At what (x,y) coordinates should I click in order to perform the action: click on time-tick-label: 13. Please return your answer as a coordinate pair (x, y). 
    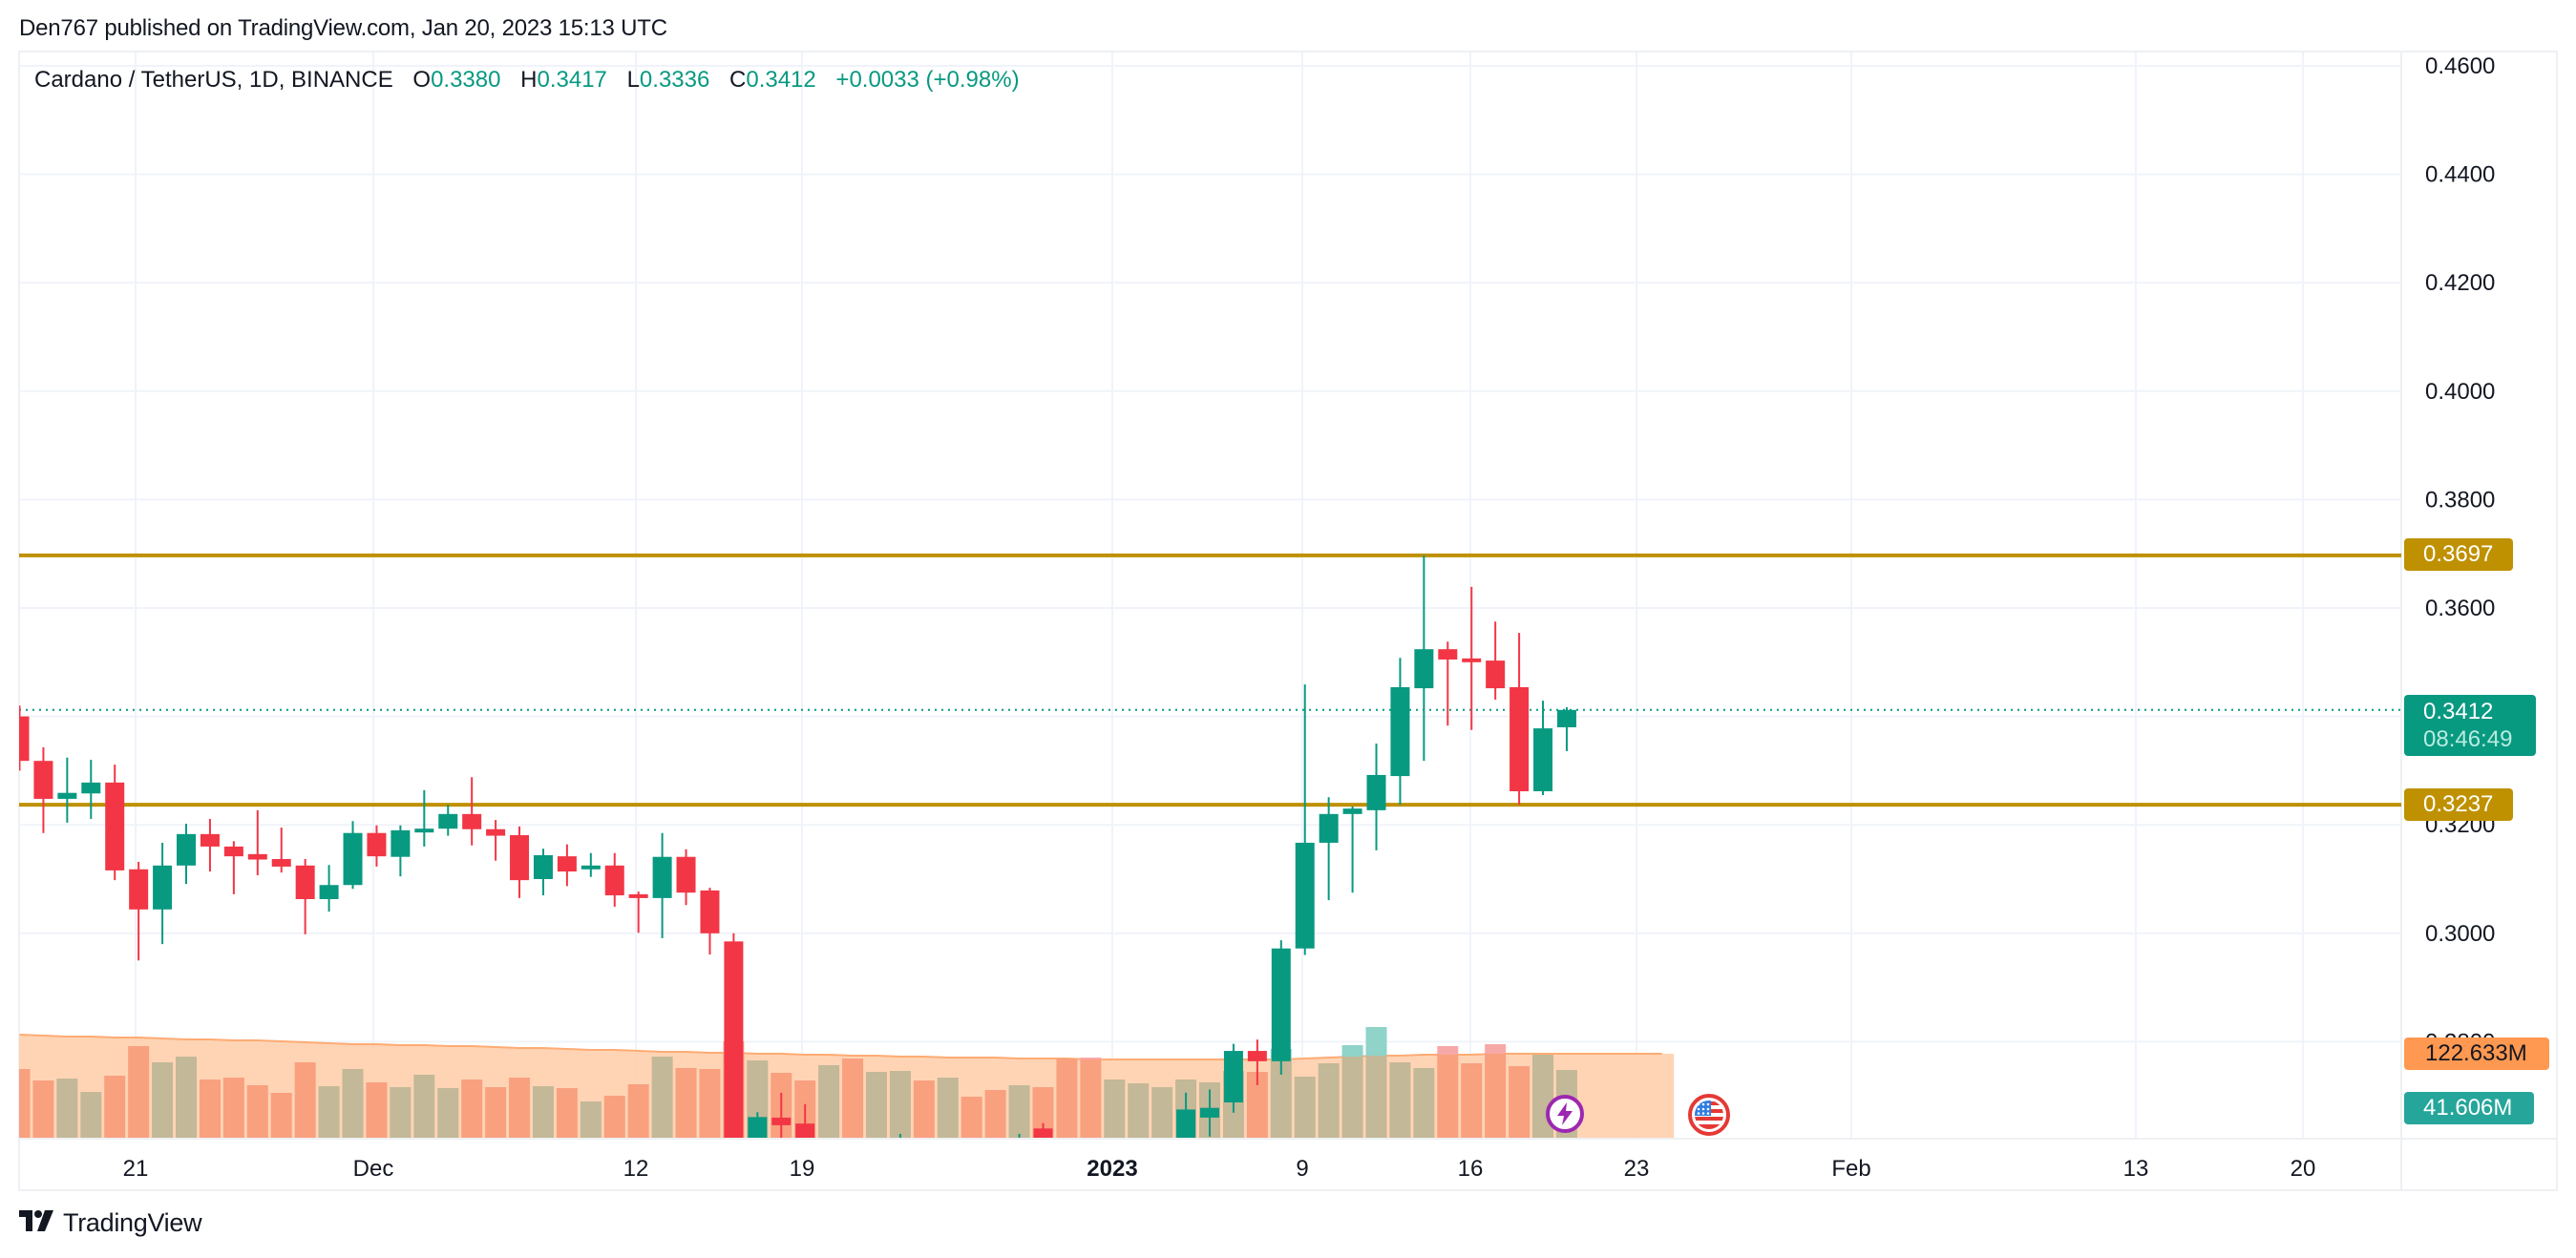
    Looking at the image, I should click on (2136, 1169).